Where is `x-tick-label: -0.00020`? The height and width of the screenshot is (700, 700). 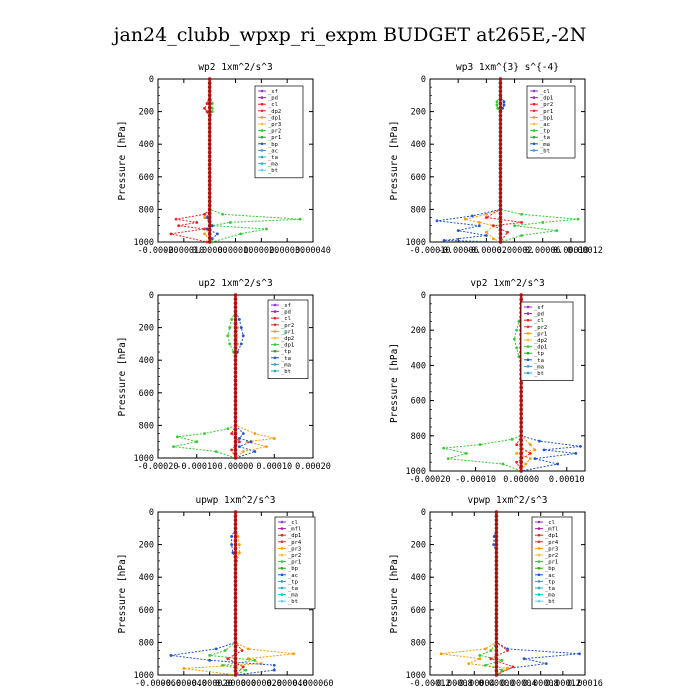
x-tick-label: -0.00020 is located at coordinates (430, 480).